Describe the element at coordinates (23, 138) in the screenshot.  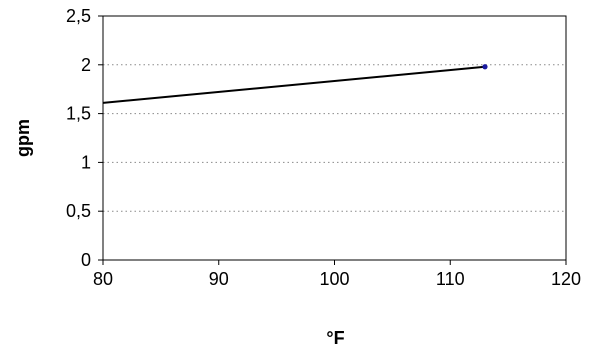
I see `y-axis-title: gpm` at that location.